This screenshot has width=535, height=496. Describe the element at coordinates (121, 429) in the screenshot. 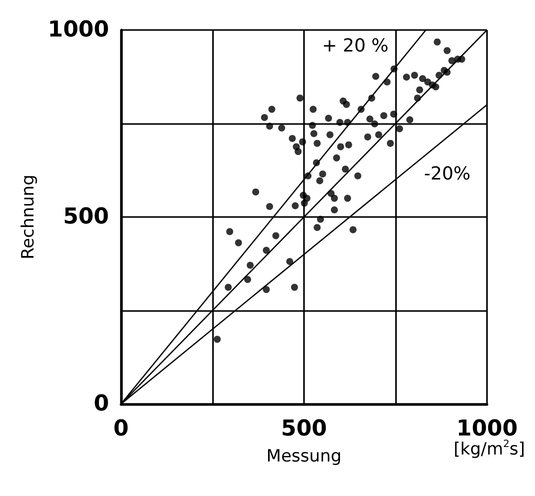

I see `x-tick-label: 0` at that location.